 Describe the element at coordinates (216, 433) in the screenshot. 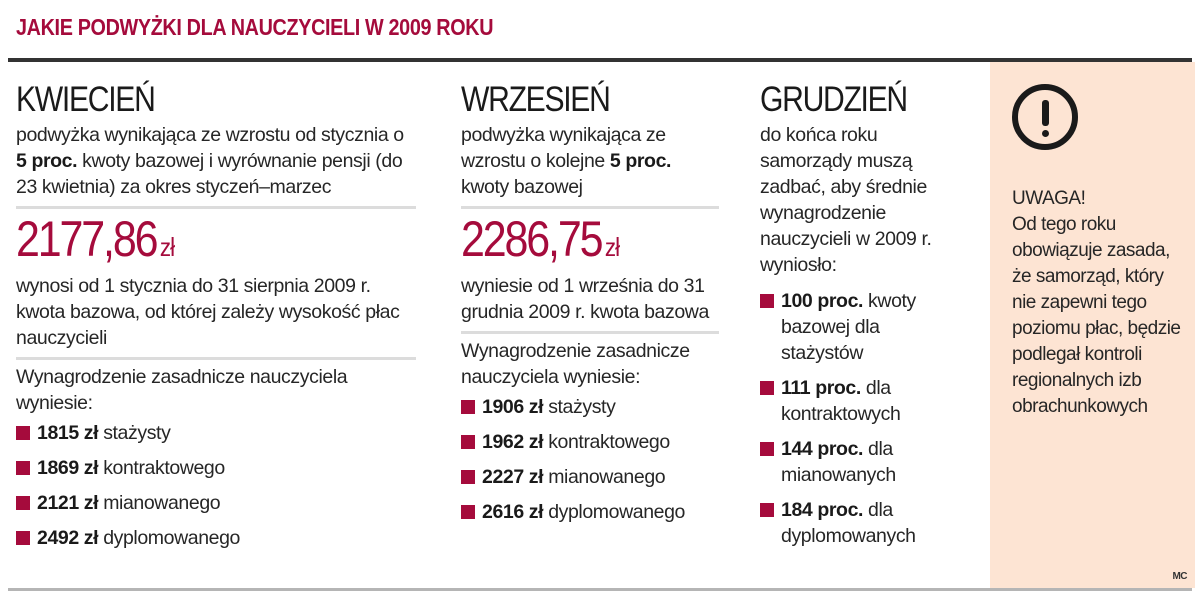

I see `list-item: 1815 zł stażysty` at that location.